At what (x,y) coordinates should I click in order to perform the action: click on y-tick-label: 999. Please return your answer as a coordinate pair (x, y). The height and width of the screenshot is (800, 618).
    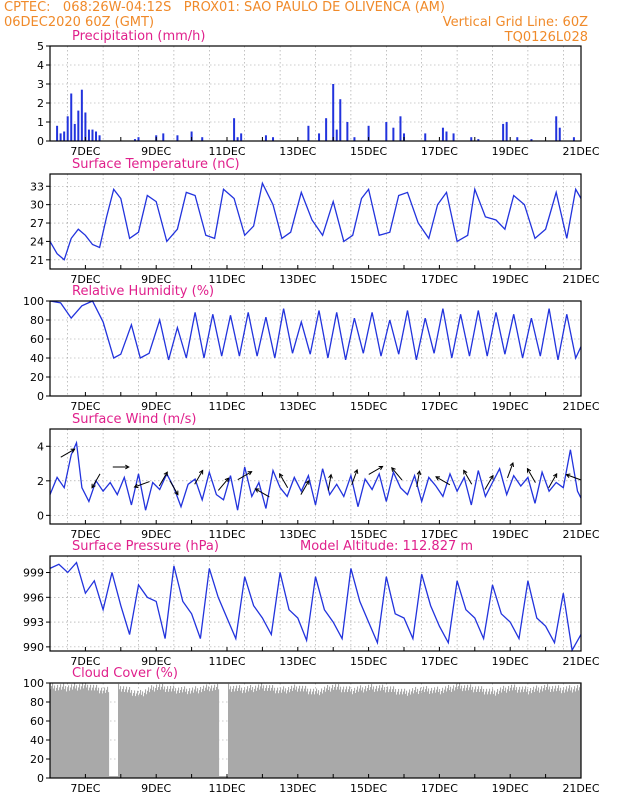
    Looking at the image, I should click on (33, 573).